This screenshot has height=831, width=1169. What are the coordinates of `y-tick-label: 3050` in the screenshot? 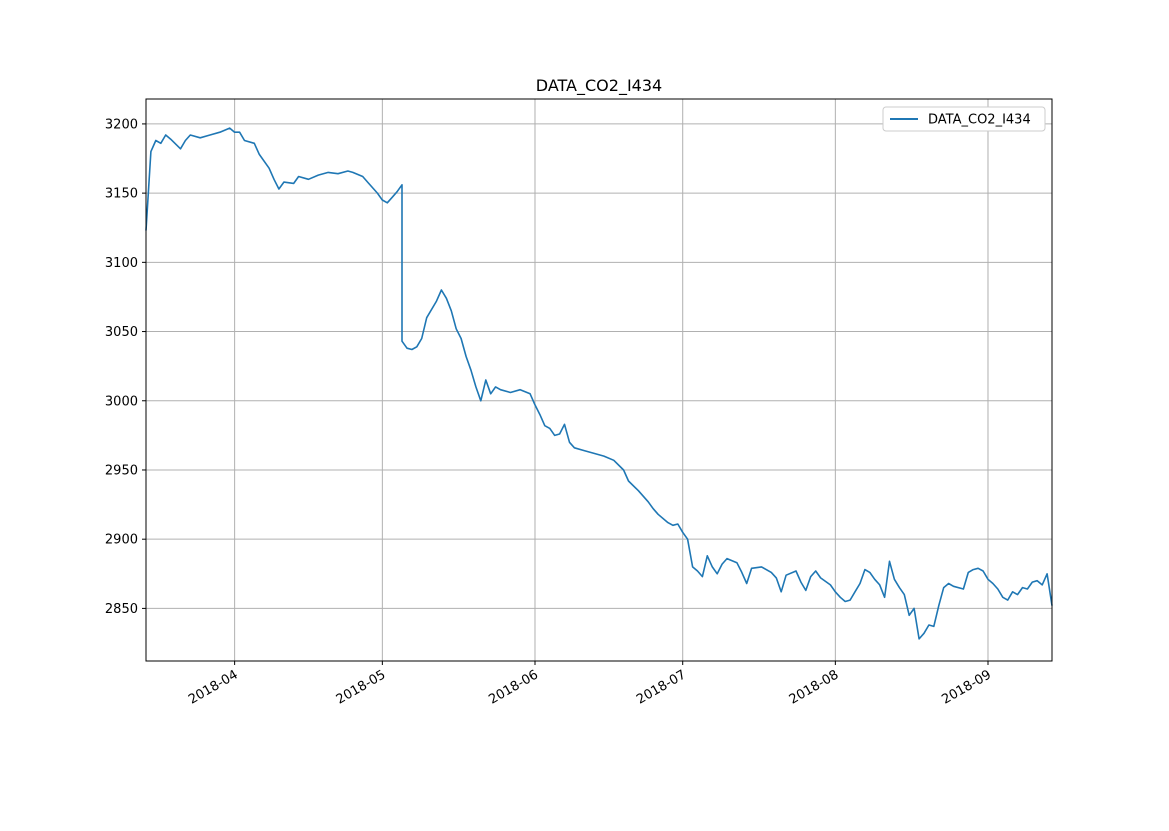 It's located at (121, 332).